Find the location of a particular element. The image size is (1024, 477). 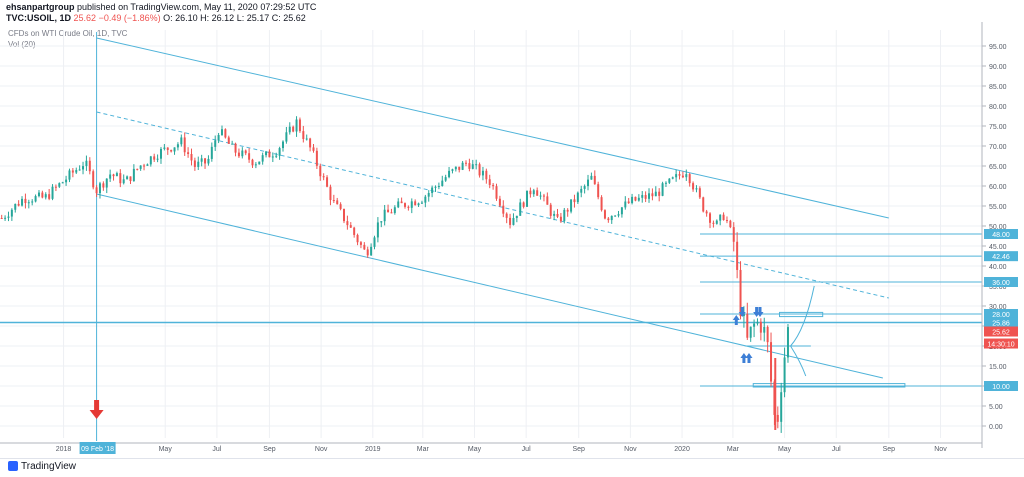

author-name: ehsanpartgroup is located at coordinates (40, 7).